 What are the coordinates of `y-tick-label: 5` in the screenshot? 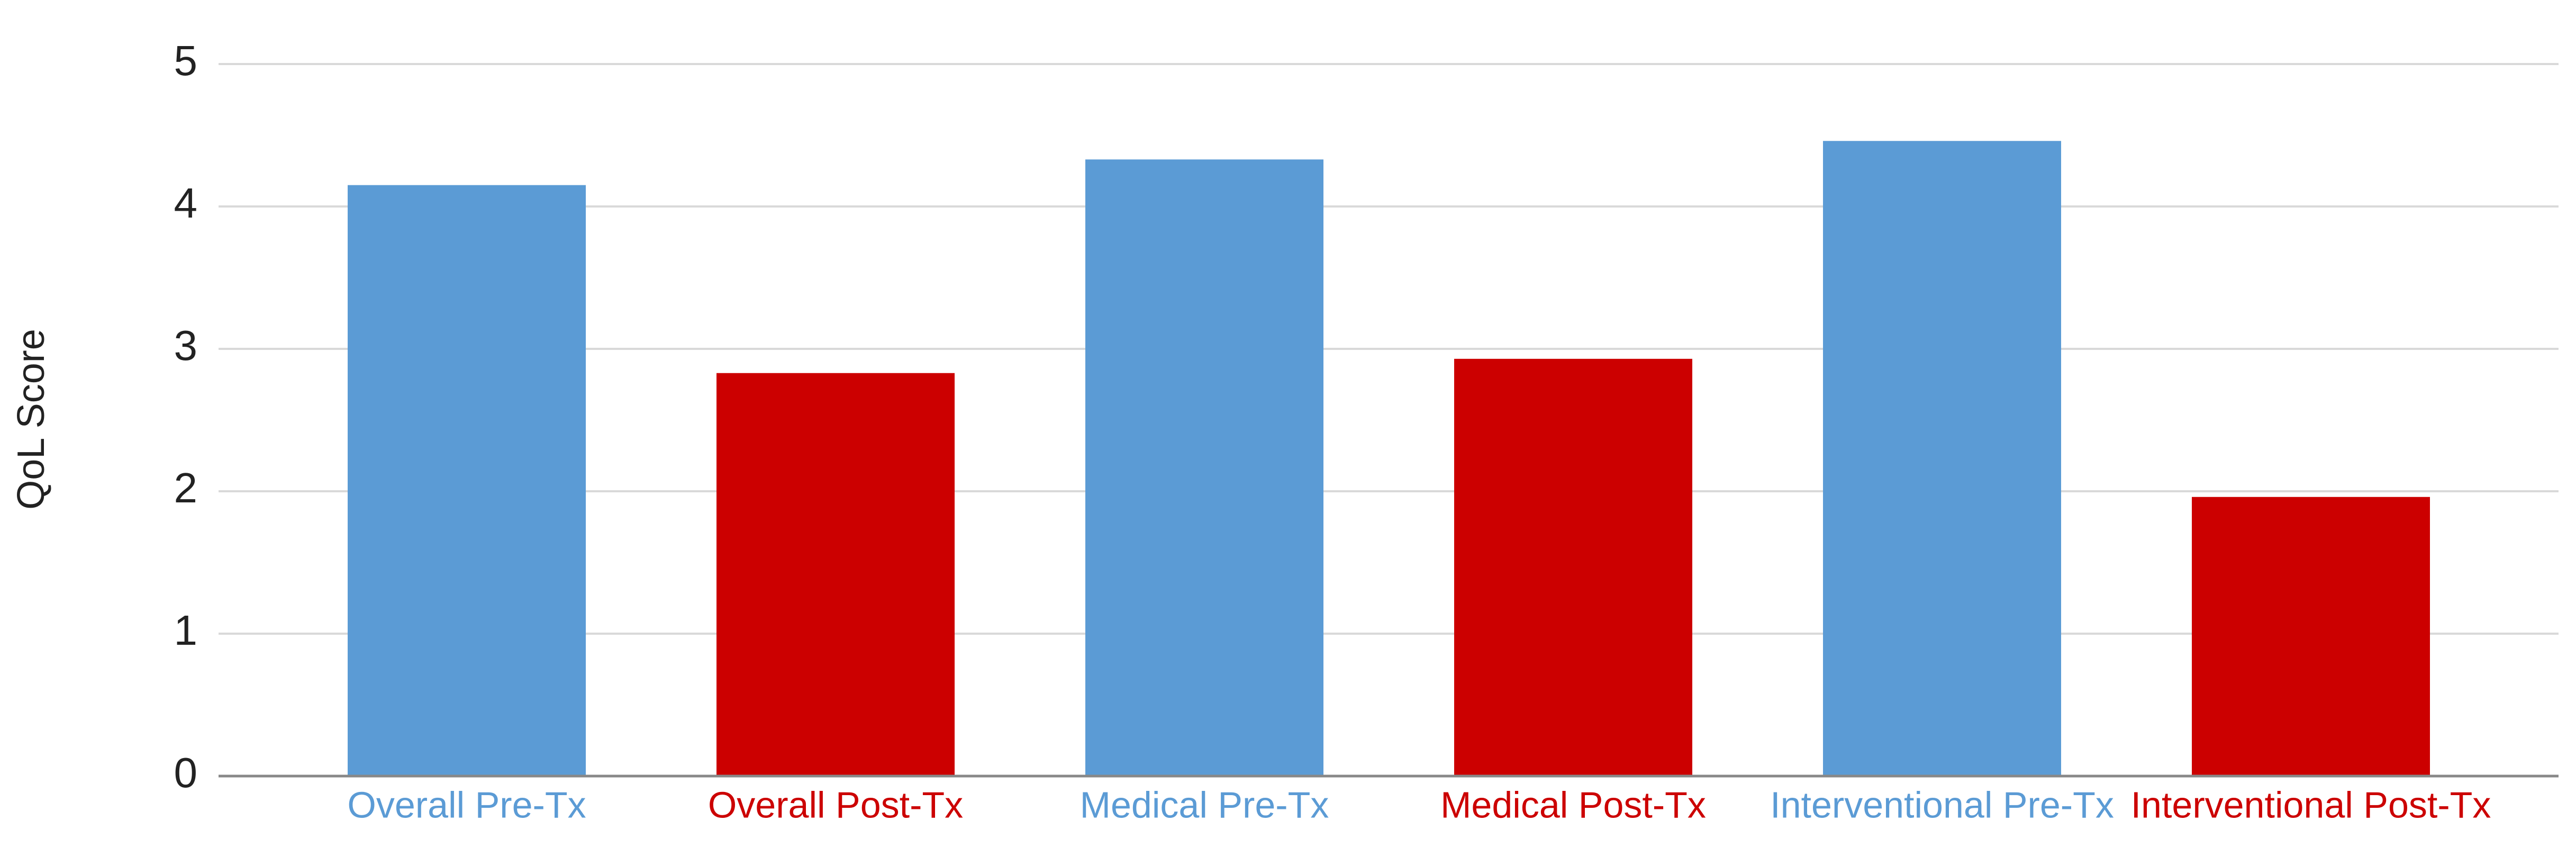 It's located at (186, 61).